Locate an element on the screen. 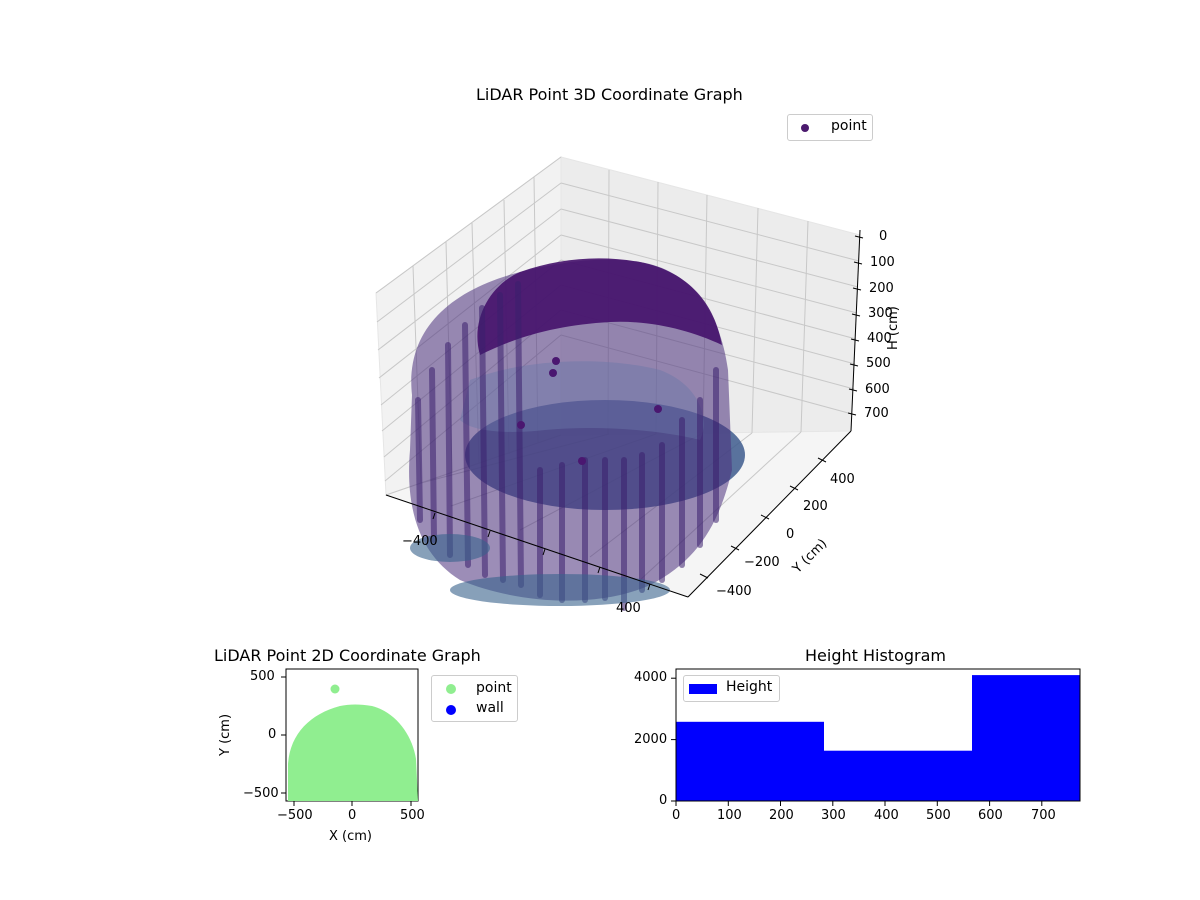 Image resolution: width=1200 pixels, height=900 pixels. legend-swatch-height is located at coordinates (703, 689).